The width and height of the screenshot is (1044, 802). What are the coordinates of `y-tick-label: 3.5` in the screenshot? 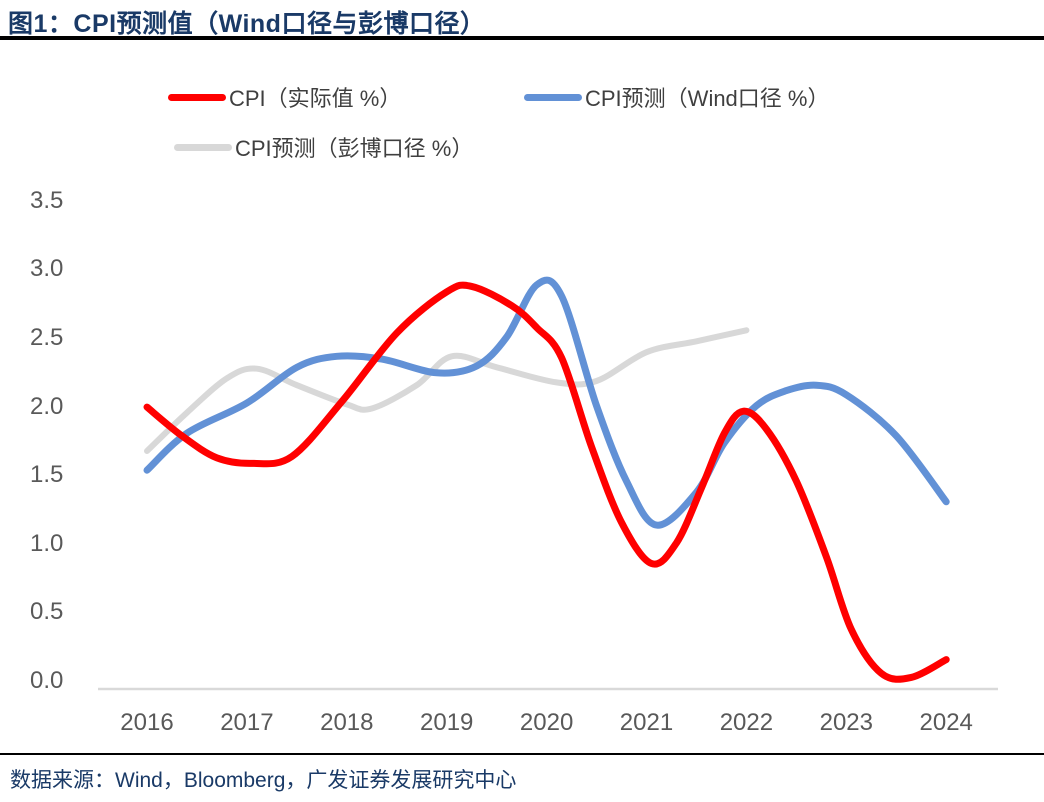 It's located at (47, 200).